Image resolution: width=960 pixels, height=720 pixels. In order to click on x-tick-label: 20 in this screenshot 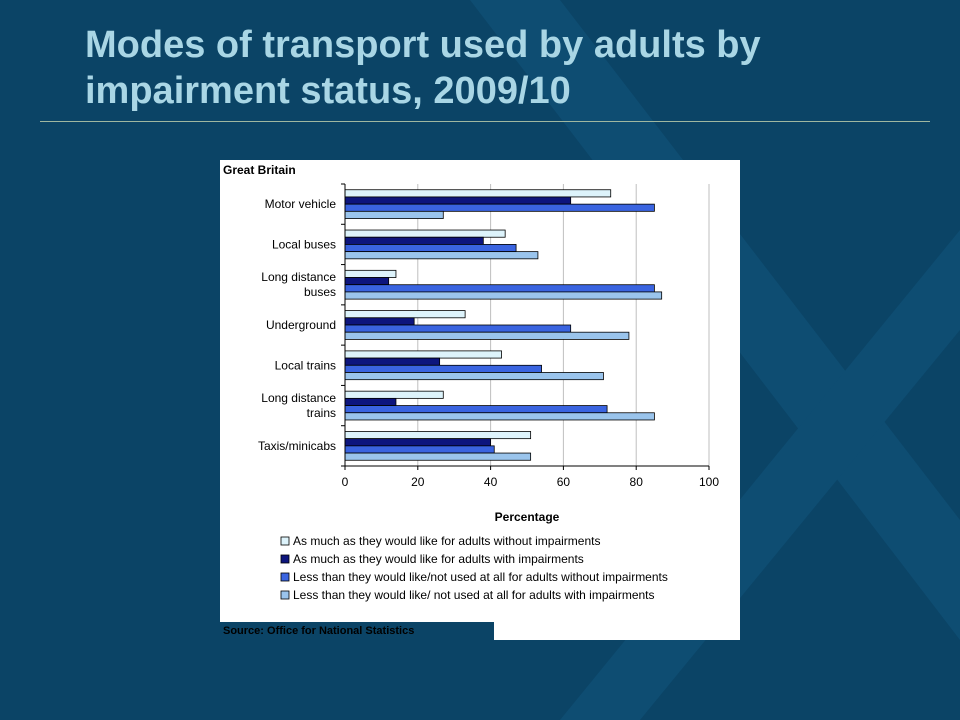, I will do `click(418, 482)`.